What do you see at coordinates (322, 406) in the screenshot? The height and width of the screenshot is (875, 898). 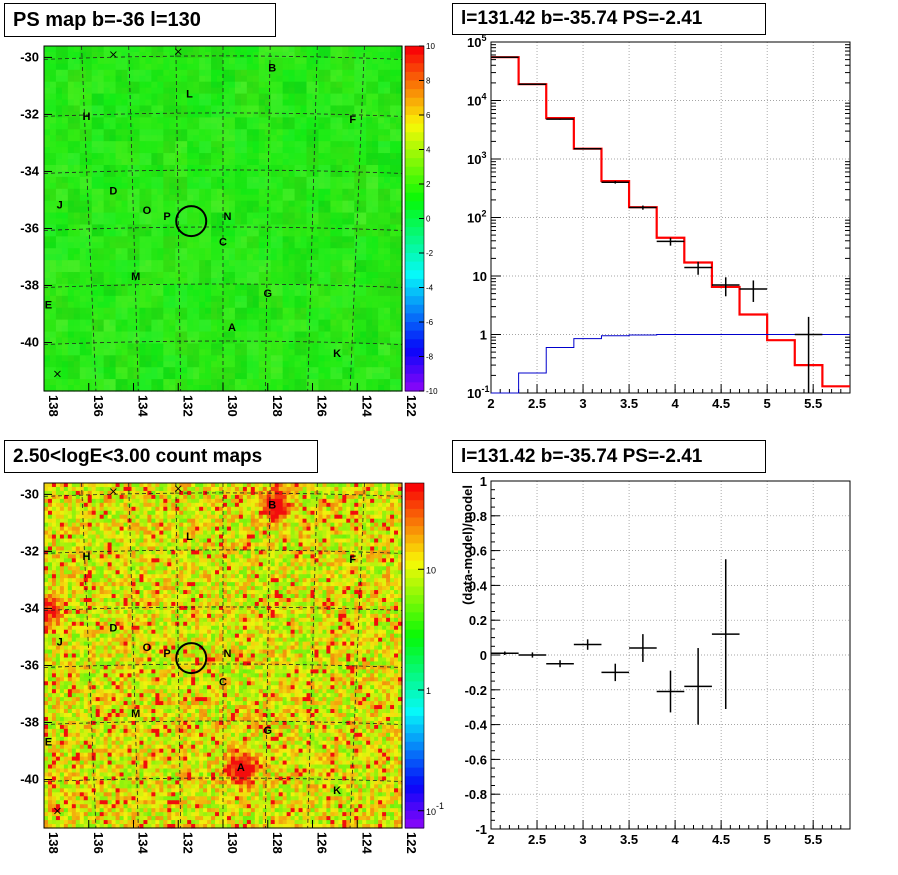 I see `ps-xtick-label: 126` at bounding box center [322, 406].